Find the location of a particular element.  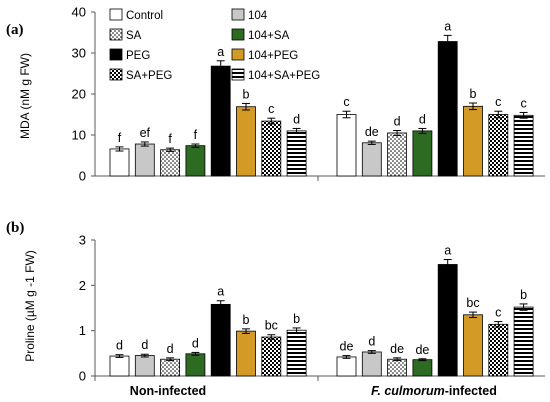

y-axis-label-b: Proline (µM g -1 FW) is located at coordinates (30, 306).